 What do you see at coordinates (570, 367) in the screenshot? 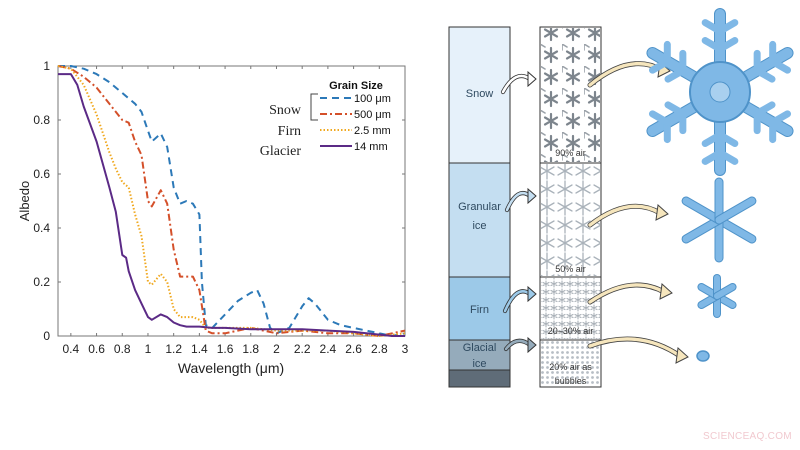
I see `air-percent-label: 20% air as` at bounding box center [570, 367].